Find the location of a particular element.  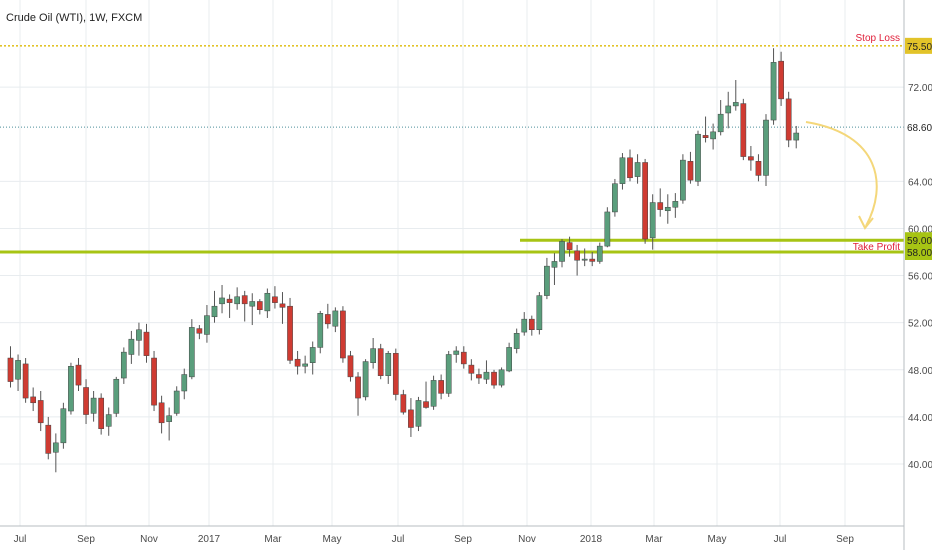

x-tick-label: Nov is located at coordinates (527, 539).